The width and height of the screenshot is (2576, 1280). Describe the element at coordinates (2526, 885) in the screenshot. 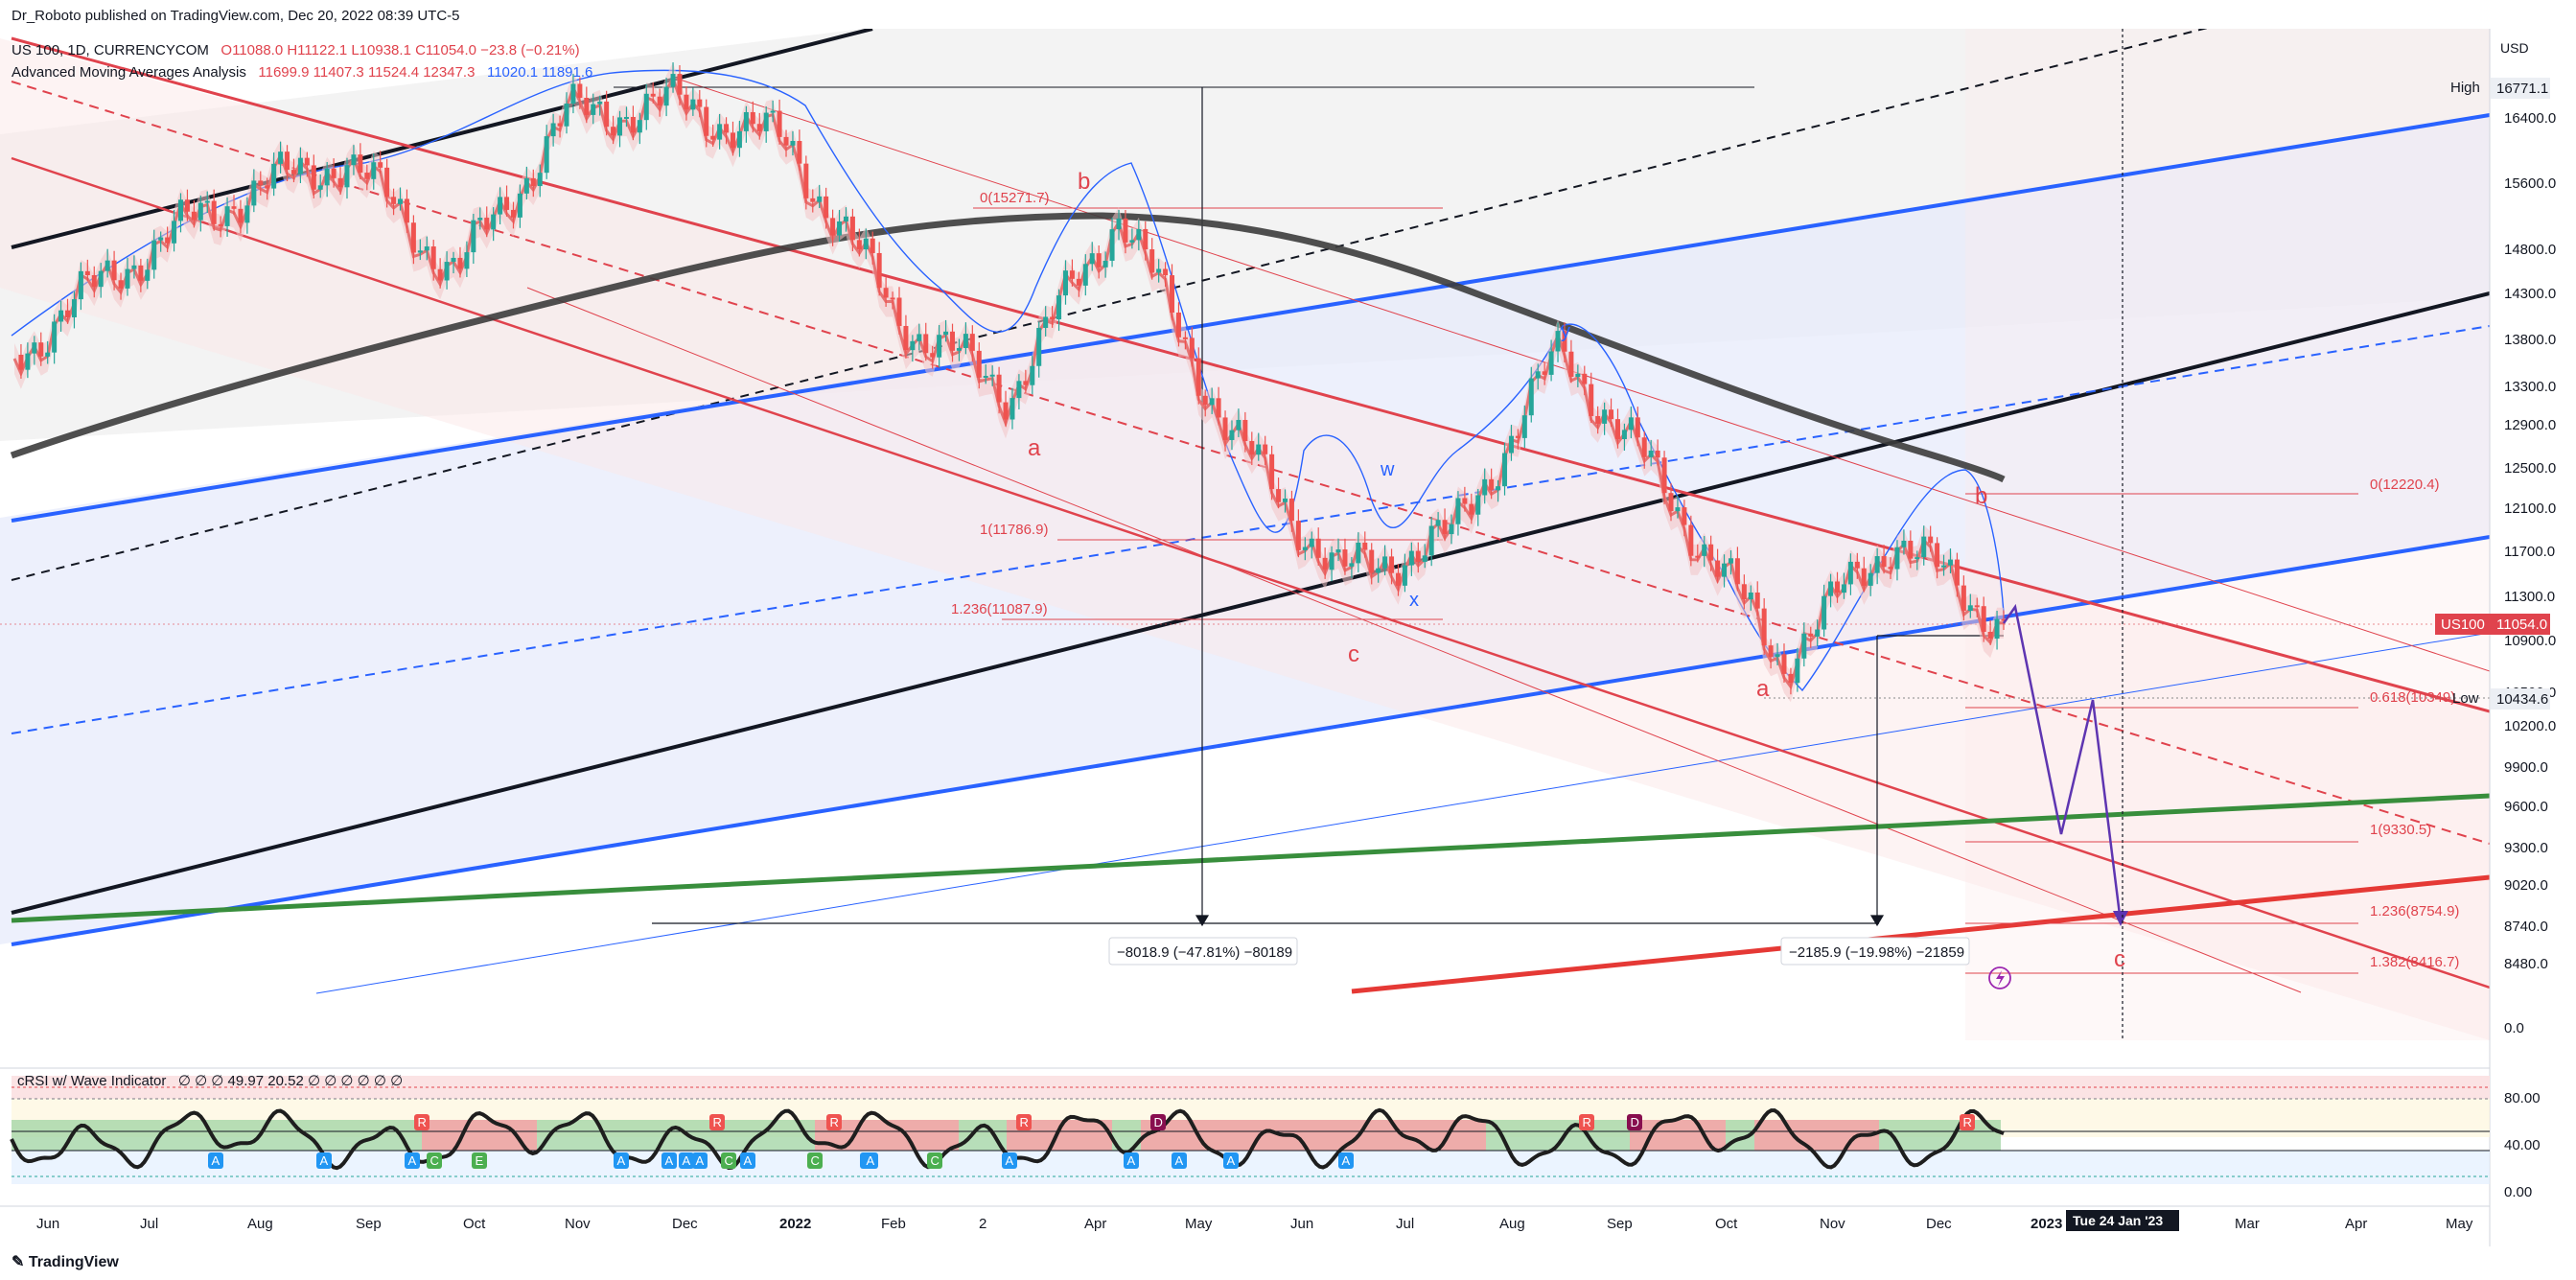

I see `price-tick: 9020.0` at that location.